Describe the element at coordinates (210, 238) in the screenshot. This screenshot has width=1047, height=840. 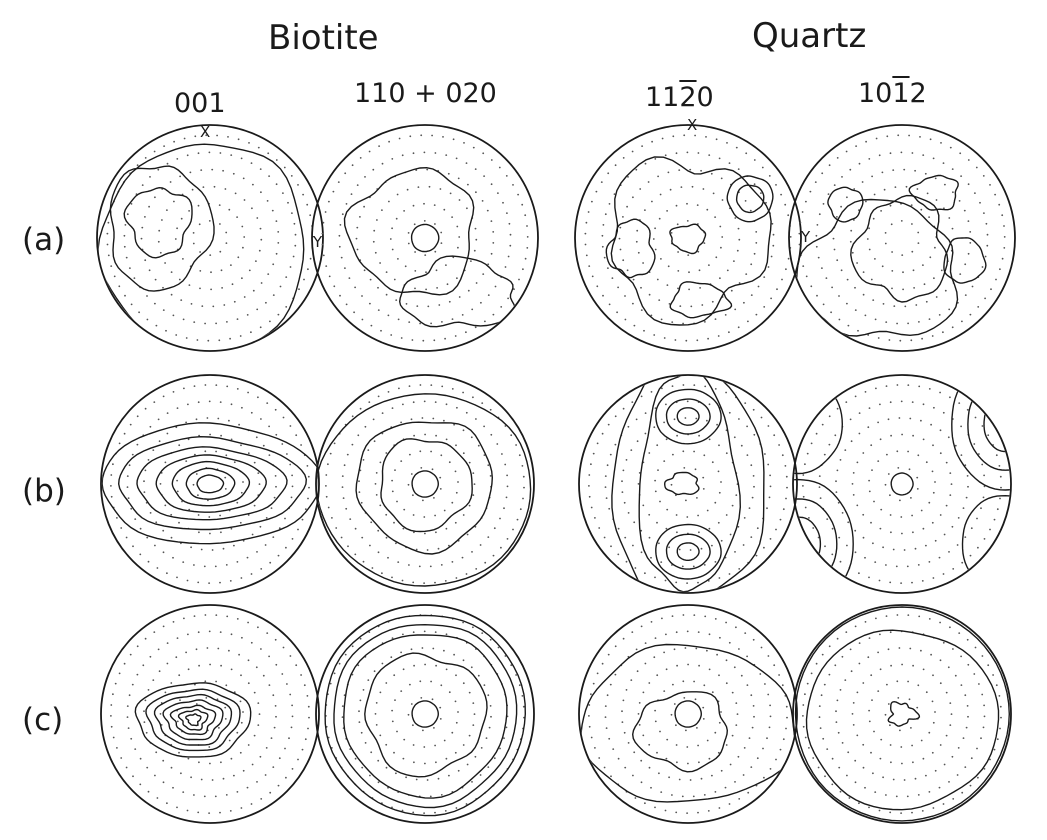
I see `pole-figure` at that location.